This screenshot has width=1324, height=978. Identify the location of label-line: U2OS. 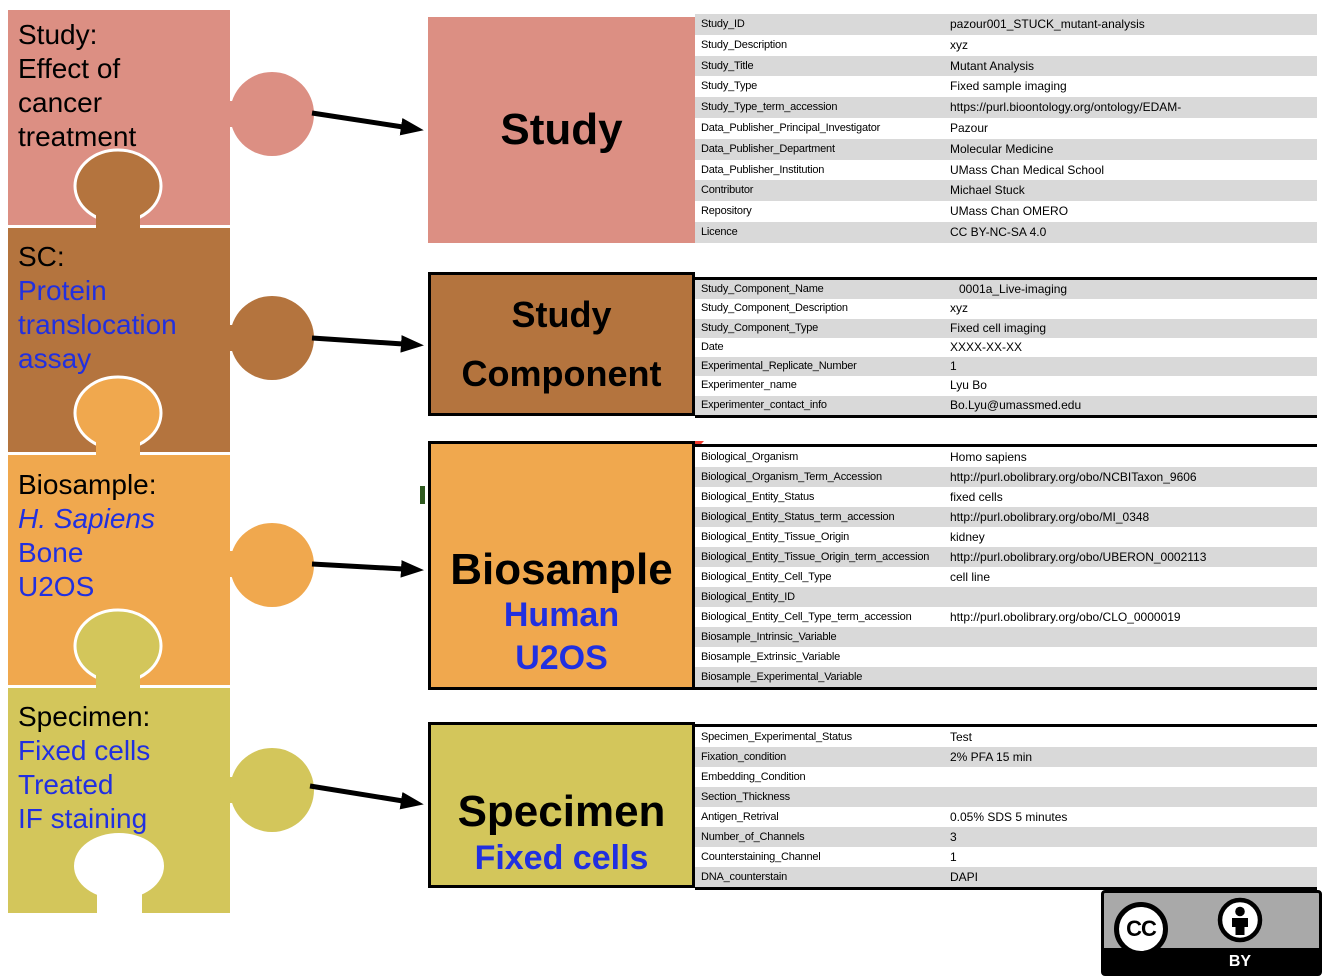
(56, 586).